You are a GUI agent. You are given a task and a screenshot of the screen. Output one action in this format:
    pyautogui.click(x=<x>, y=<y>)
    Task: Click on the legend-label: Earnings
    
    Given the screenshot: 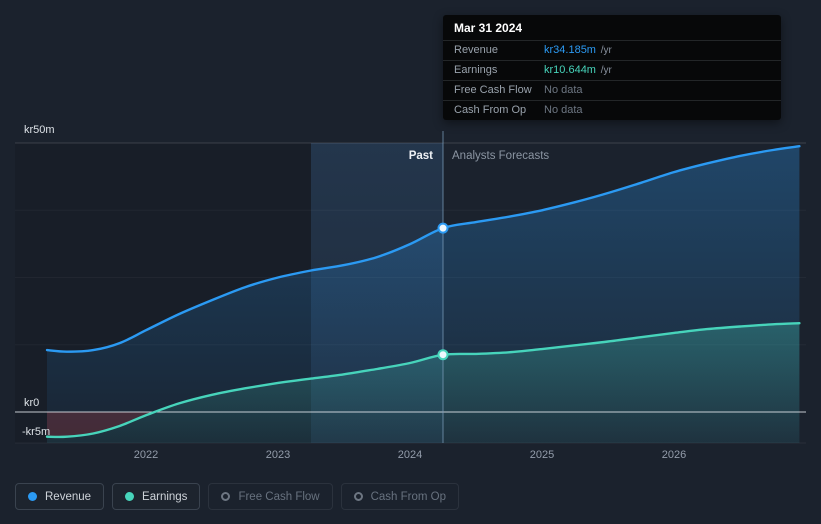 What is the action you would take?
    pyautogui.click(x=165, y=496)
    